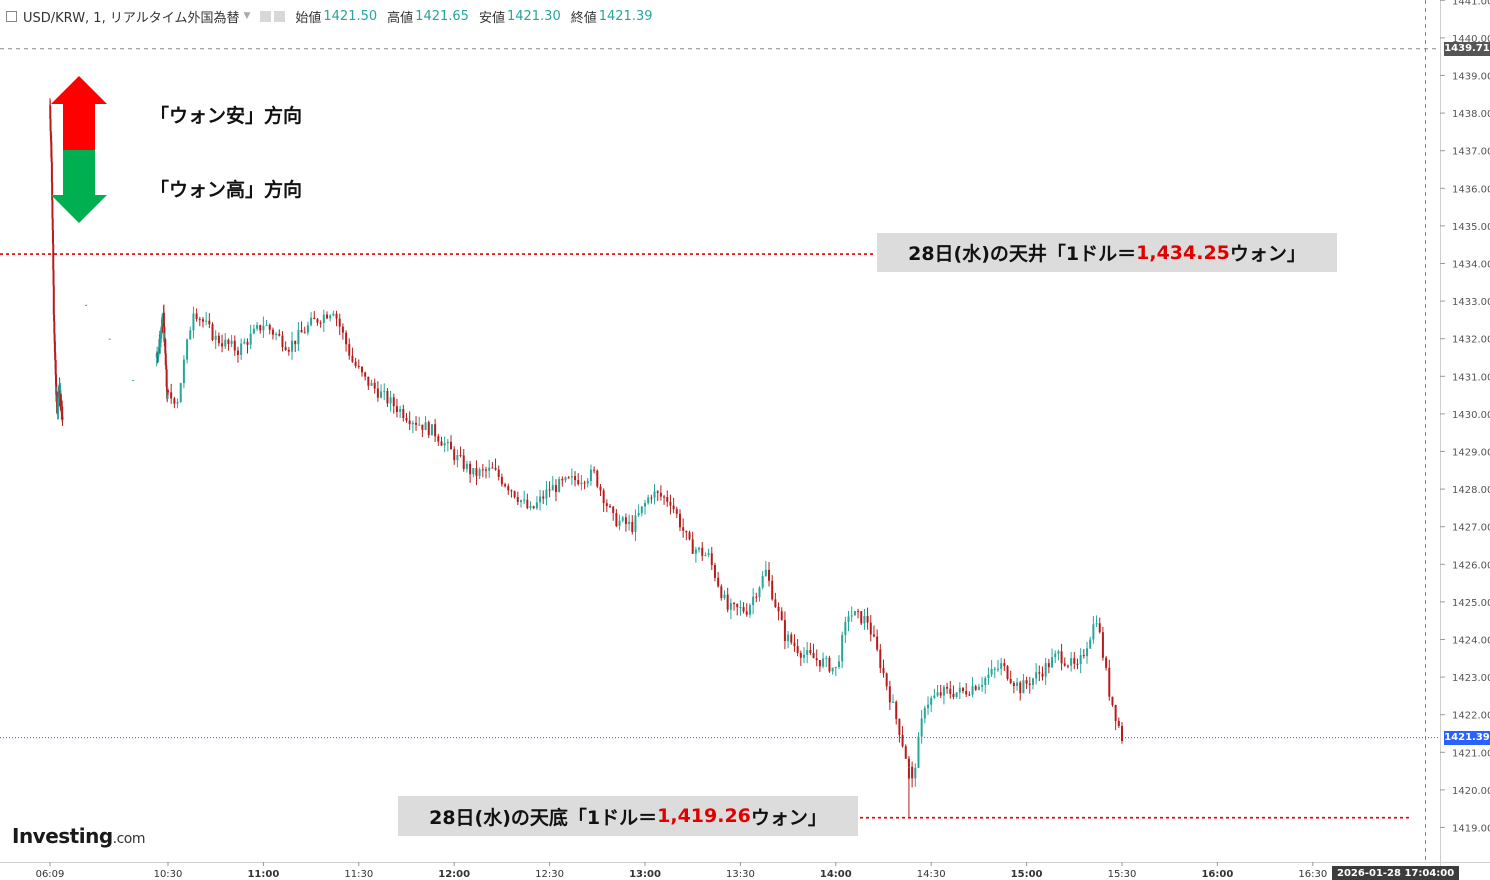  I want to click on high-annotation-prefix: 28日(水)の天井「1ドル＝, so click(1022, 254).